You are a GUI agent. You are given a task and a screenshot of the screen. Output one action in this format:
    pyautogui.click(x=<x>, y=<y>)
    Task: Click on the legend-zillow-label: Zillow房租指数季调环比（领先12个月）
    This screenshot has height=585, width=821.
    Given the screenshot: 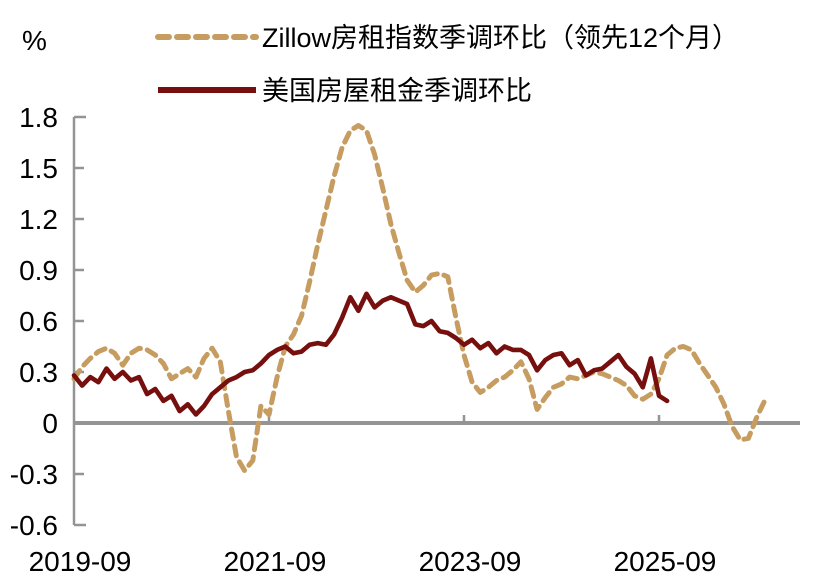 What is the action you would take?
    pyautogui.click(x=500, y=38)
    